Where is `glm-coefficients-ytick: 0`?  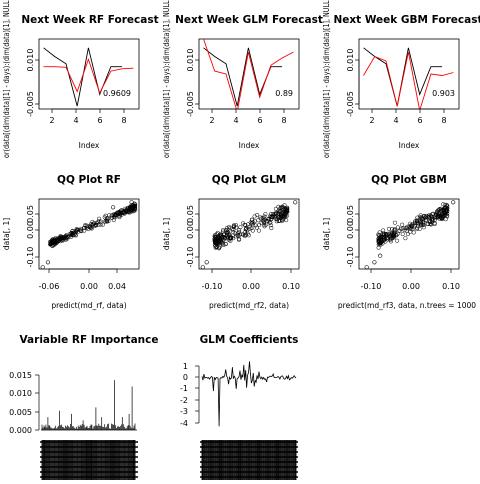
glm-coefficients-ytick: 0 is located at coordinates (185, 377).